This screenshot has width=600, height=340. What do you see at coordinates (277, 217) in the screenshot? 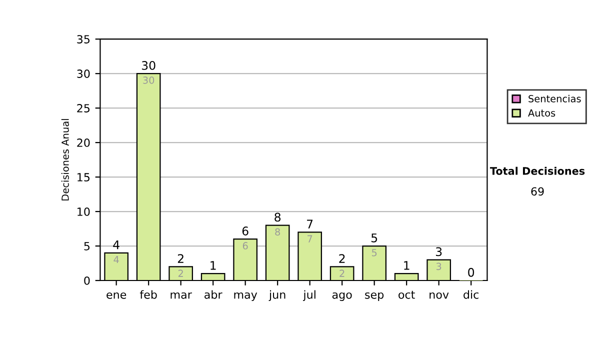
I see `total-label: 8` at bounding box center [277, 217].